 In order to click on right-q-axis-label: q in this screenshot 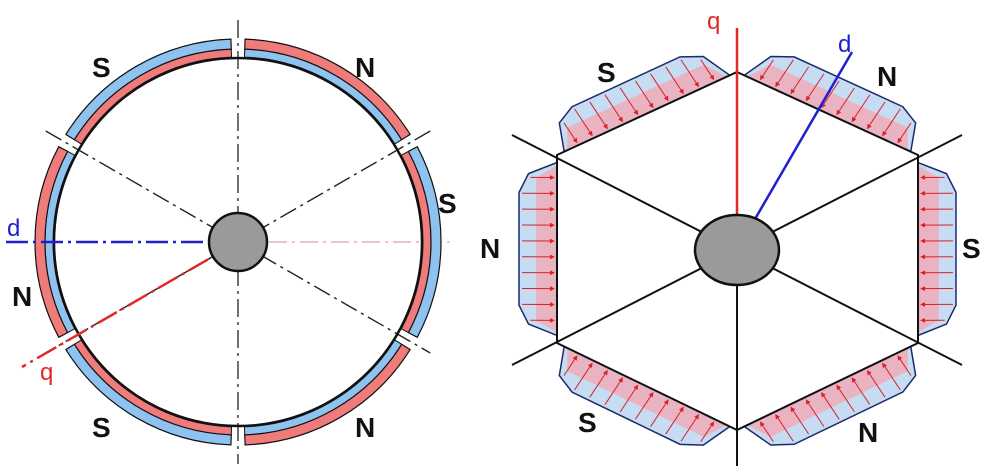, I will do `click(713, 21)`.